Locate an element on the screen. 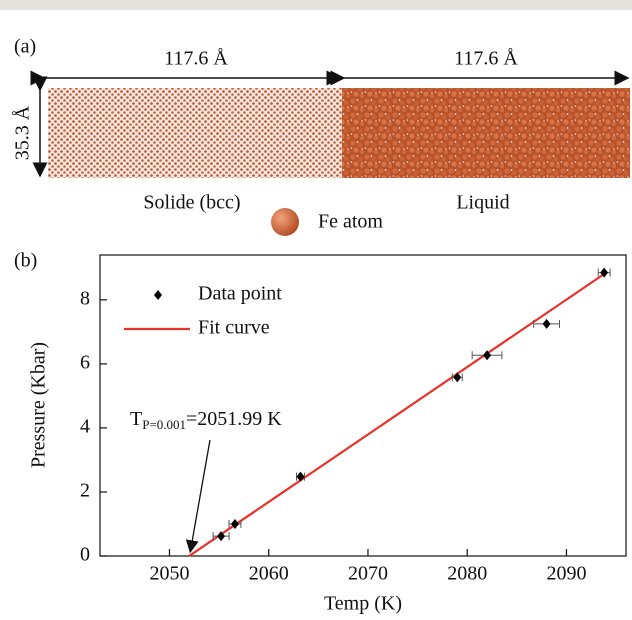 The width and height of the screenshot is (632, 620). x-tick-label: 2070 is located at coordinates (368, 574).